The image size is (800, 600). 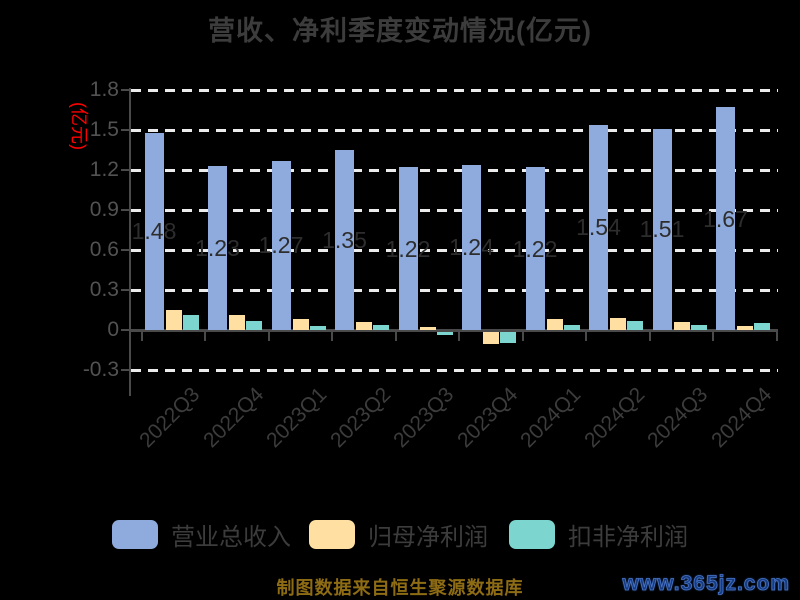 I want to click on legend-label-营业总收入: 营业总收入, so click(x=231, y=537).